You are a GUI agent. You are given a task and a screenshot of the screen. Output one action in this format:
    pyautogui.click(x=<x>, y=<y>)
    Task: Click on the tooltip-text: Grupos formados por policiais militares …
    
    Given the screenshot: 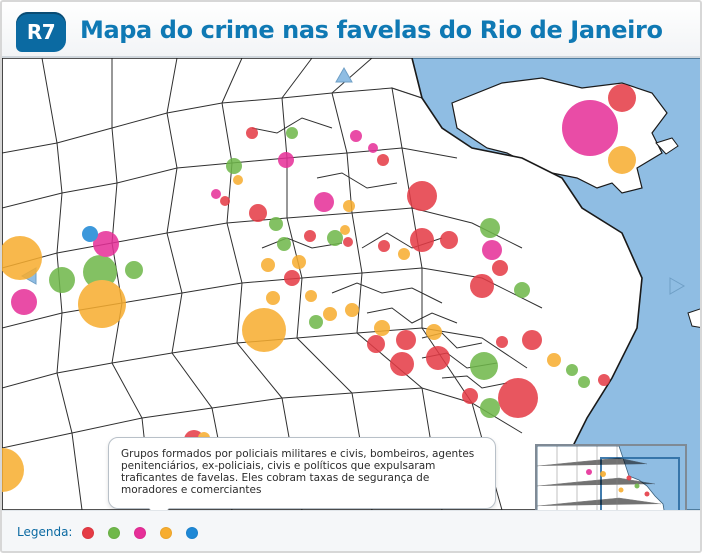 What is the action you would take?
    pyautogui.click(x=298, y=472)
    